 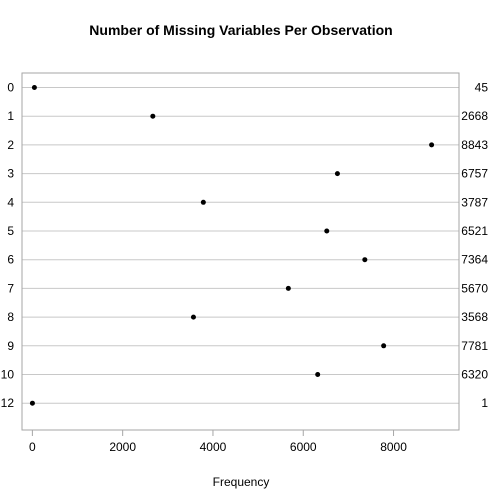 I want to click on x-axis: 0 2000 4000 6000 8000, so click(x=218, y=442).